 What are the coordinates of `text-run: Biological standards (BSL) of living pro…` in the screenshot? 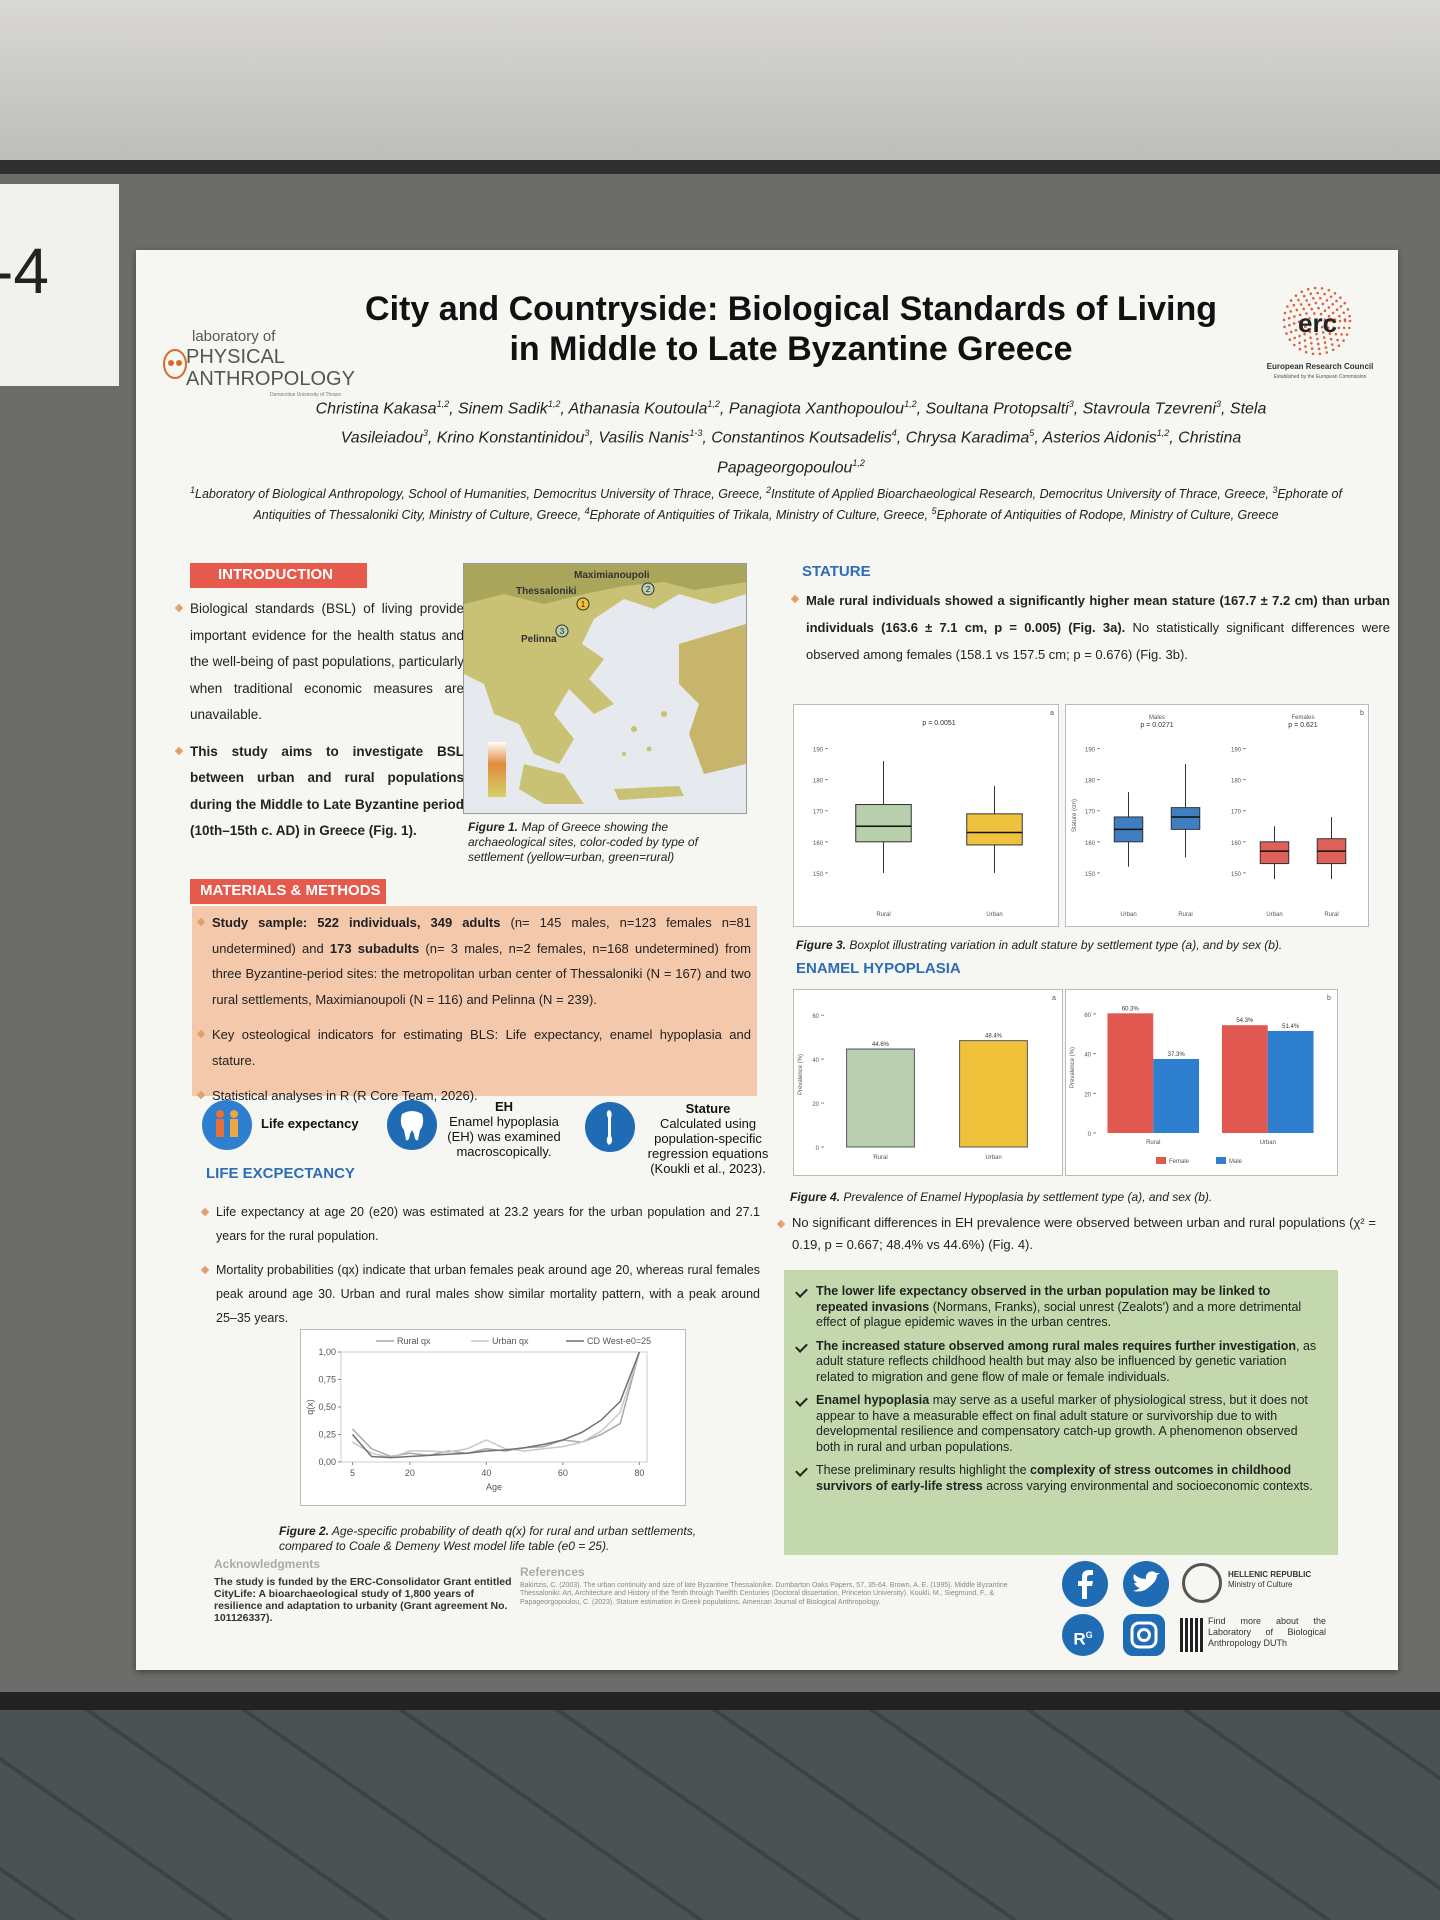 It's located at (327, 661).